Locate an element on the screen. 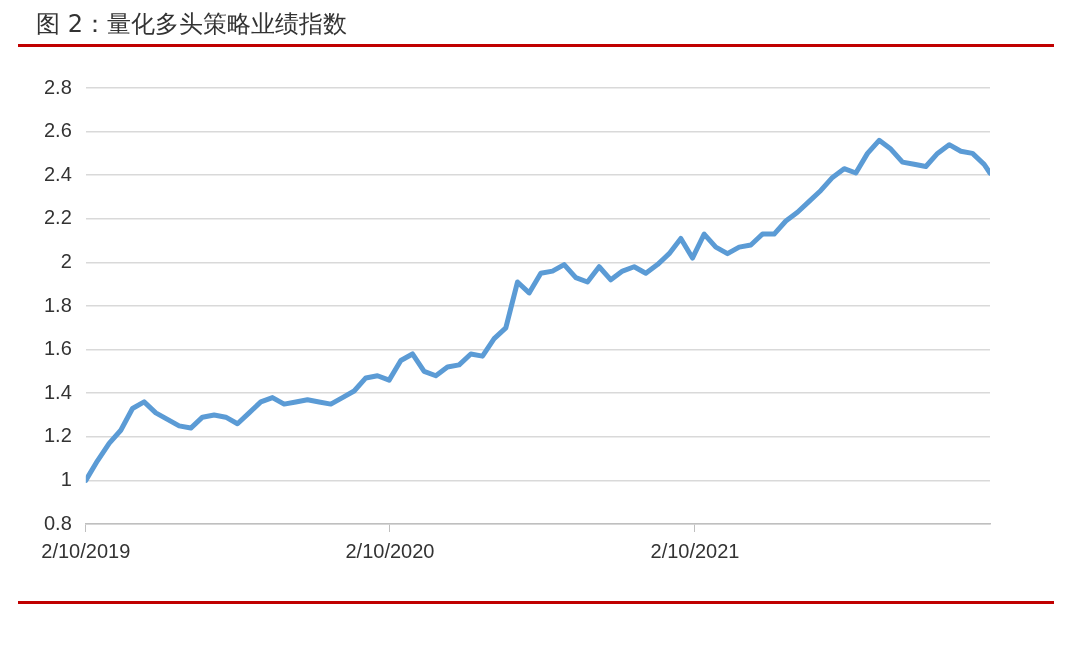 The height and width of the screenshot is (655, 1080). y-tick-label: 1.8 is located at coordinates (57, 304).